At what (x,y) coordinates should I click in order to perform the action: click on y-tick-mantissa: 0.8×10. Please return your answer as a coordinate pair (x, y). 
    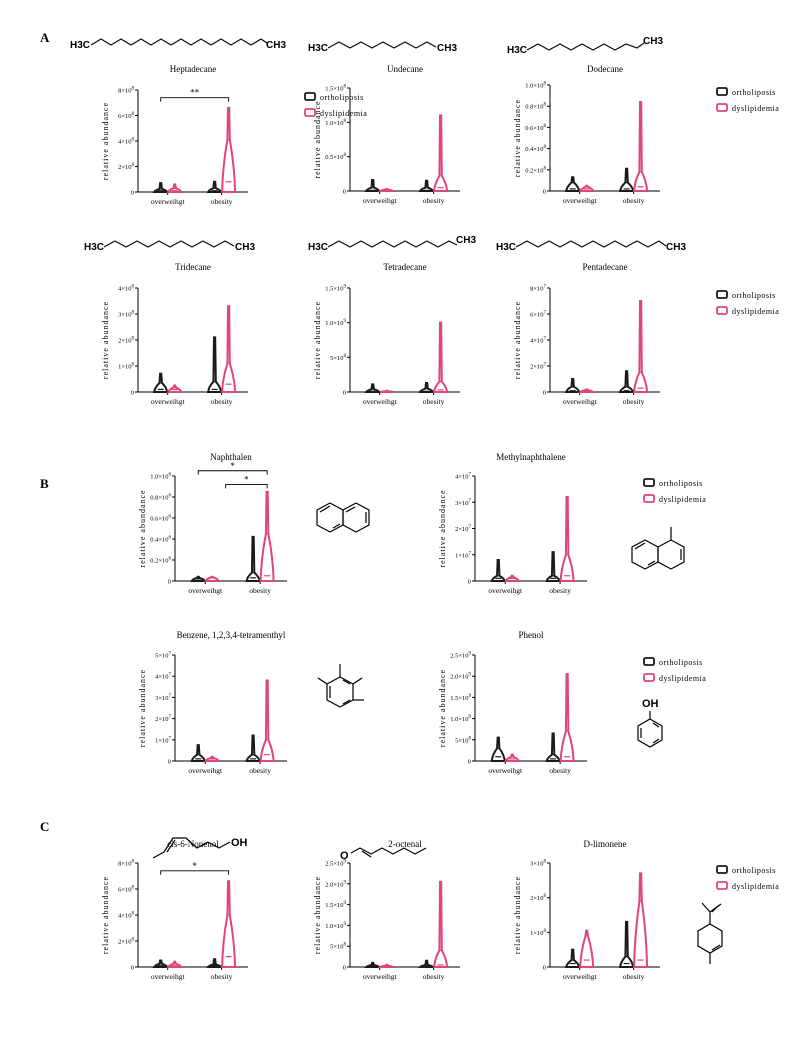
    Looking at the image, I should click on (159, 498).